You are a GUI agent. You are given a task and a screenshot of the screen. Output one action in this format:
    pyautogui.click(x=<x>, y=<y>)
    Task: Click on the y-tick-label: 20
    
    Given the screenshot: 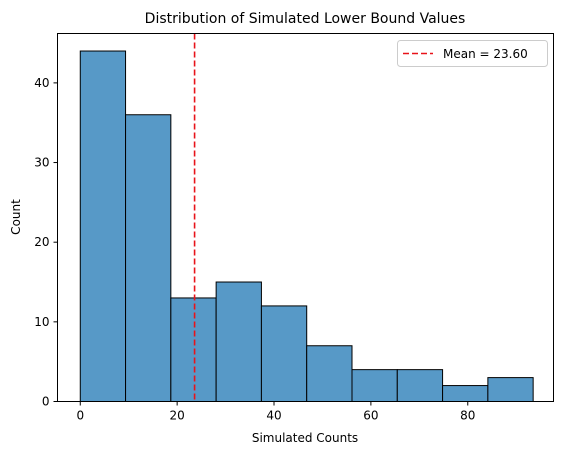 What is the action you would take?
    pyautogui.click(x=41, y=242)
    